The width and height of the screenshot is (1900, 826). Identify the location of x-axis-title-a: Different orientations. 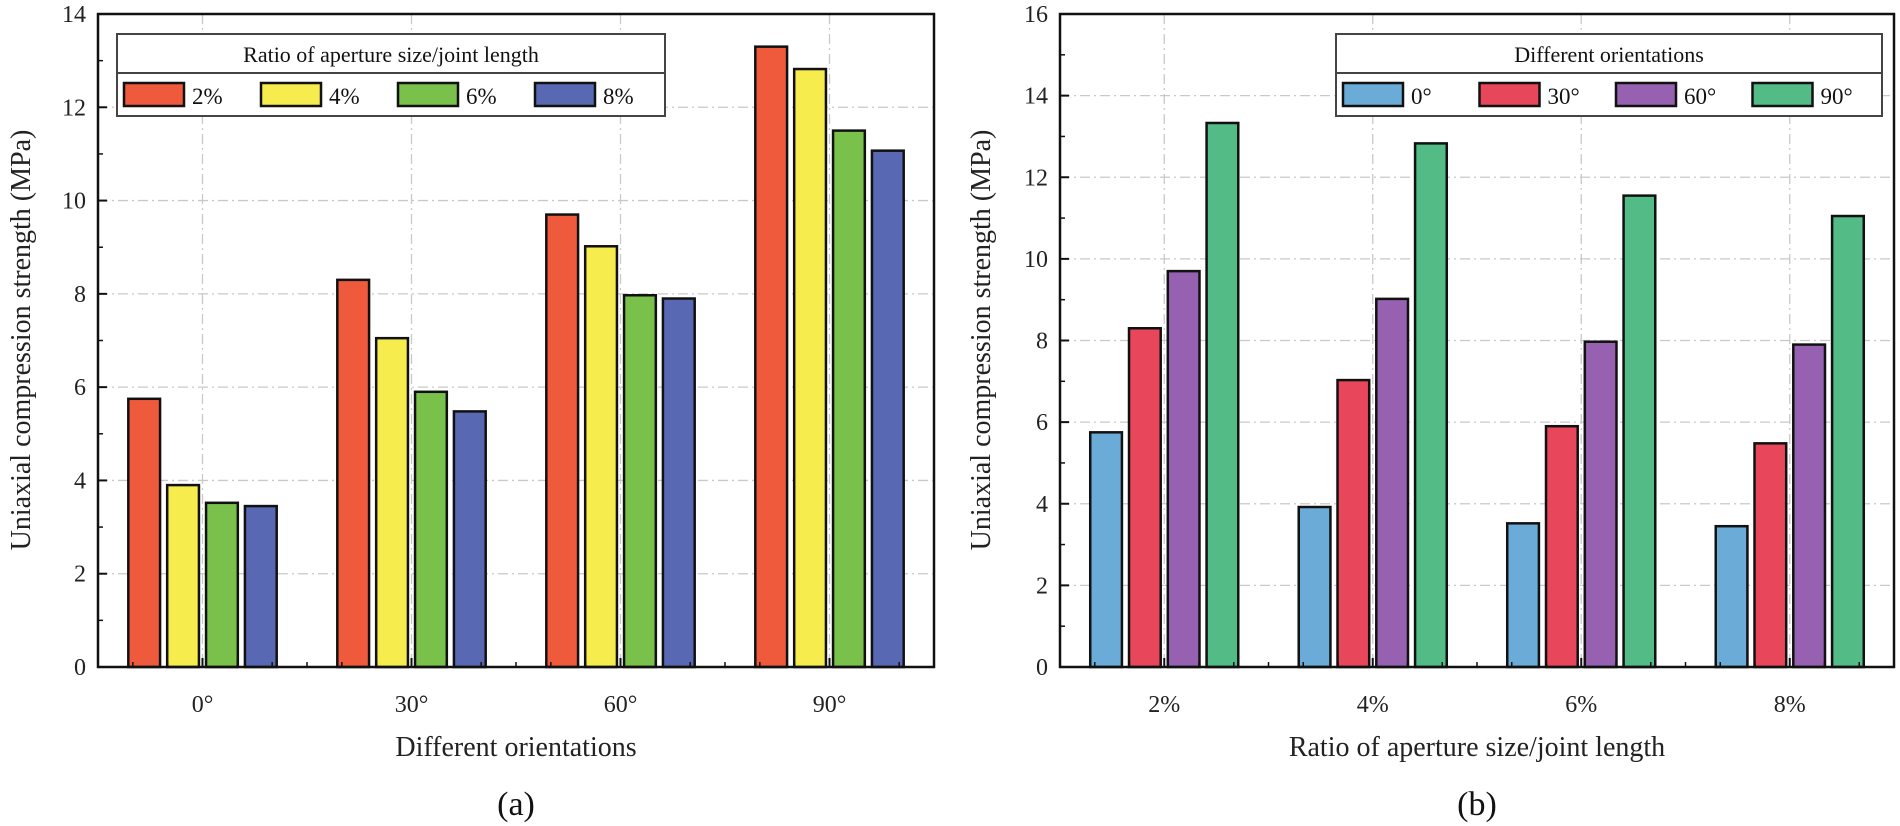
(515, 747).